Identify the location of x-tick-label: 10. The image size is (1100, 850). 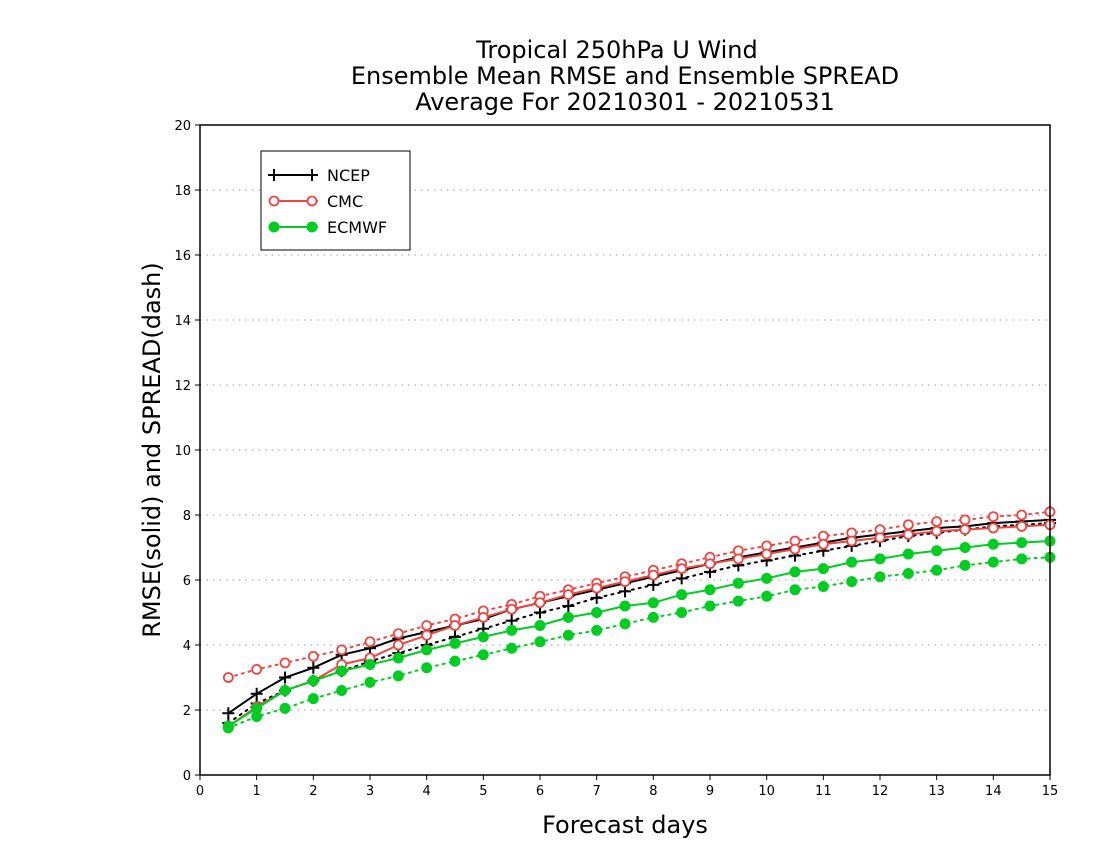
(766, 791).